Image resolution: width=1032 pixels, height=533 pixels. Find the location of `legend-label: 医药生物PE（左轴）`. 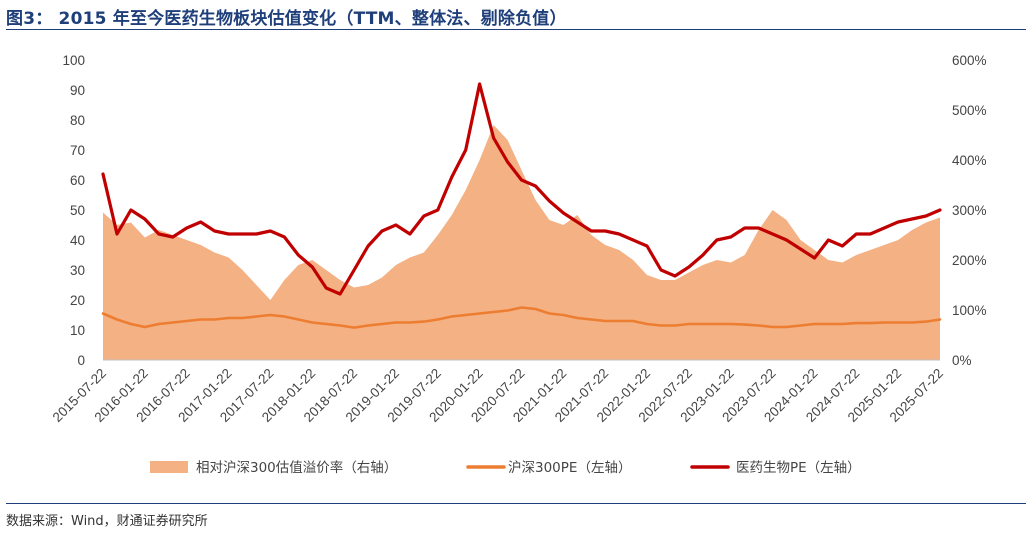

legend-label: 医药生物PE（左轴） is located at coordinates (798, 468).